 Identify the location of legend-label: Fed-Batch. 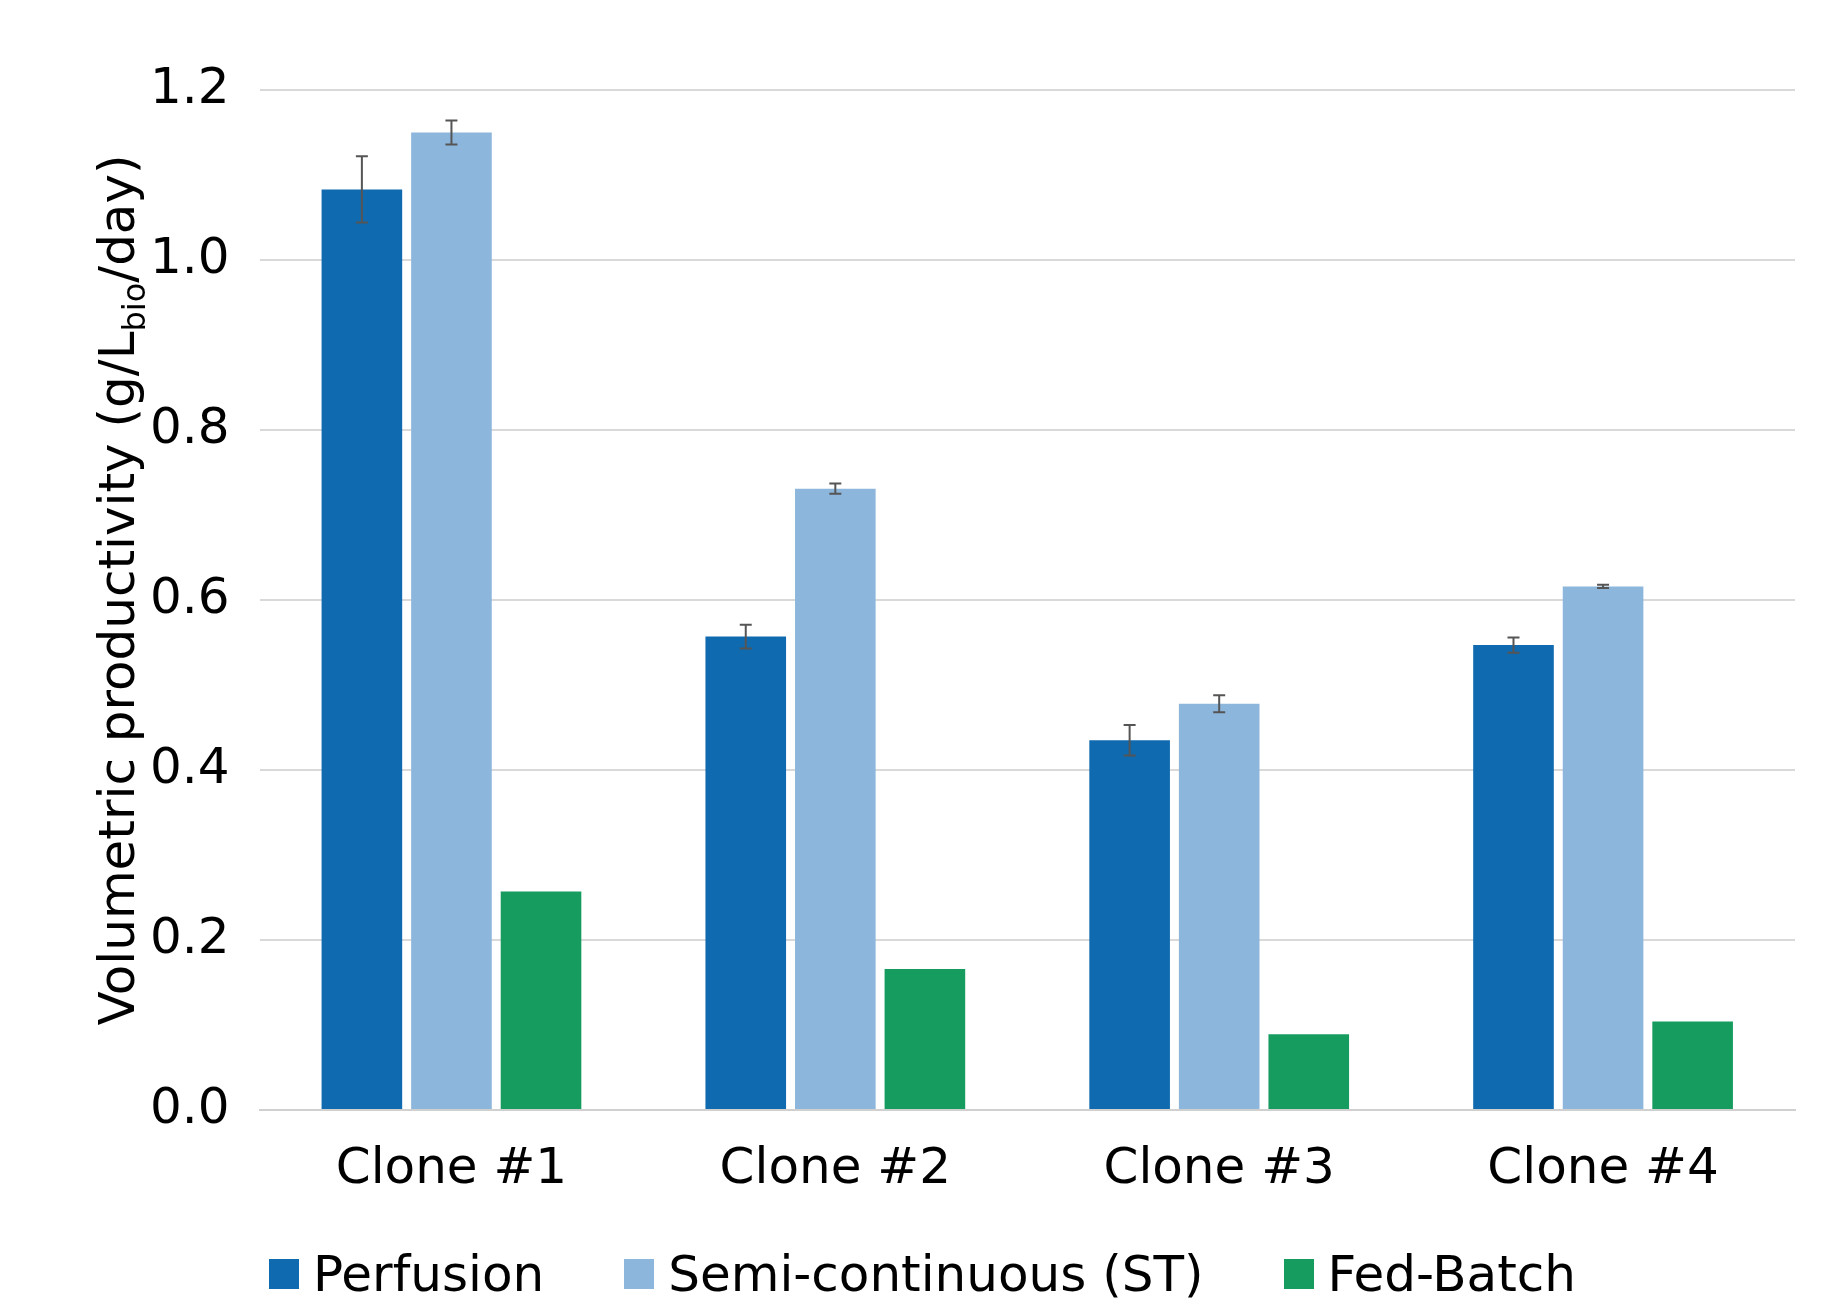
(1452, 1274).